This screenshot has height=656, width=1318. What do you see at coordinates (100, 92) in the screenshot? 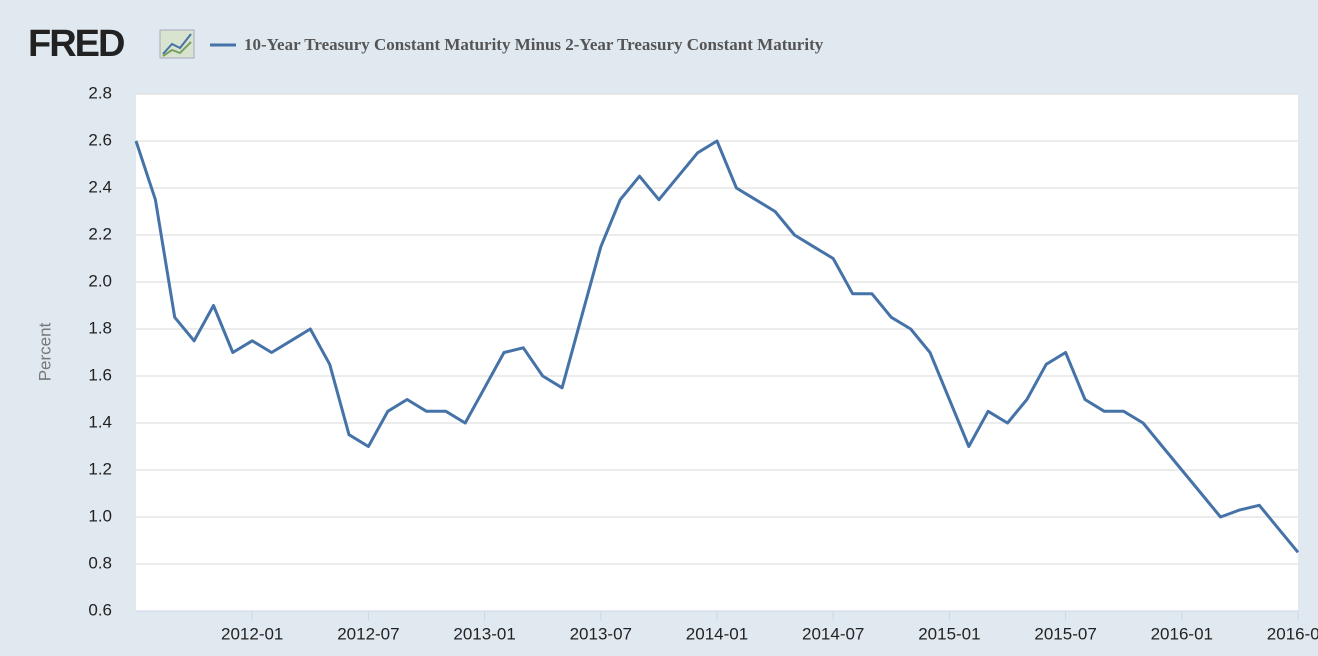
I see `y-tick-label: 2.8` at bounding box center [100, 92].